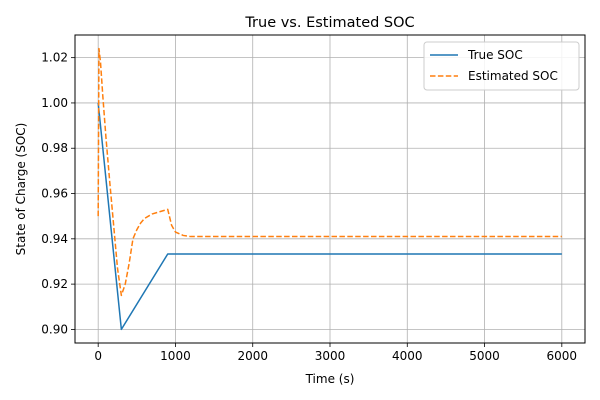 Image resolution: width=600 pixels, height=400 pixels. I want to click on x-tick-label: 4000, so click(407, 356).